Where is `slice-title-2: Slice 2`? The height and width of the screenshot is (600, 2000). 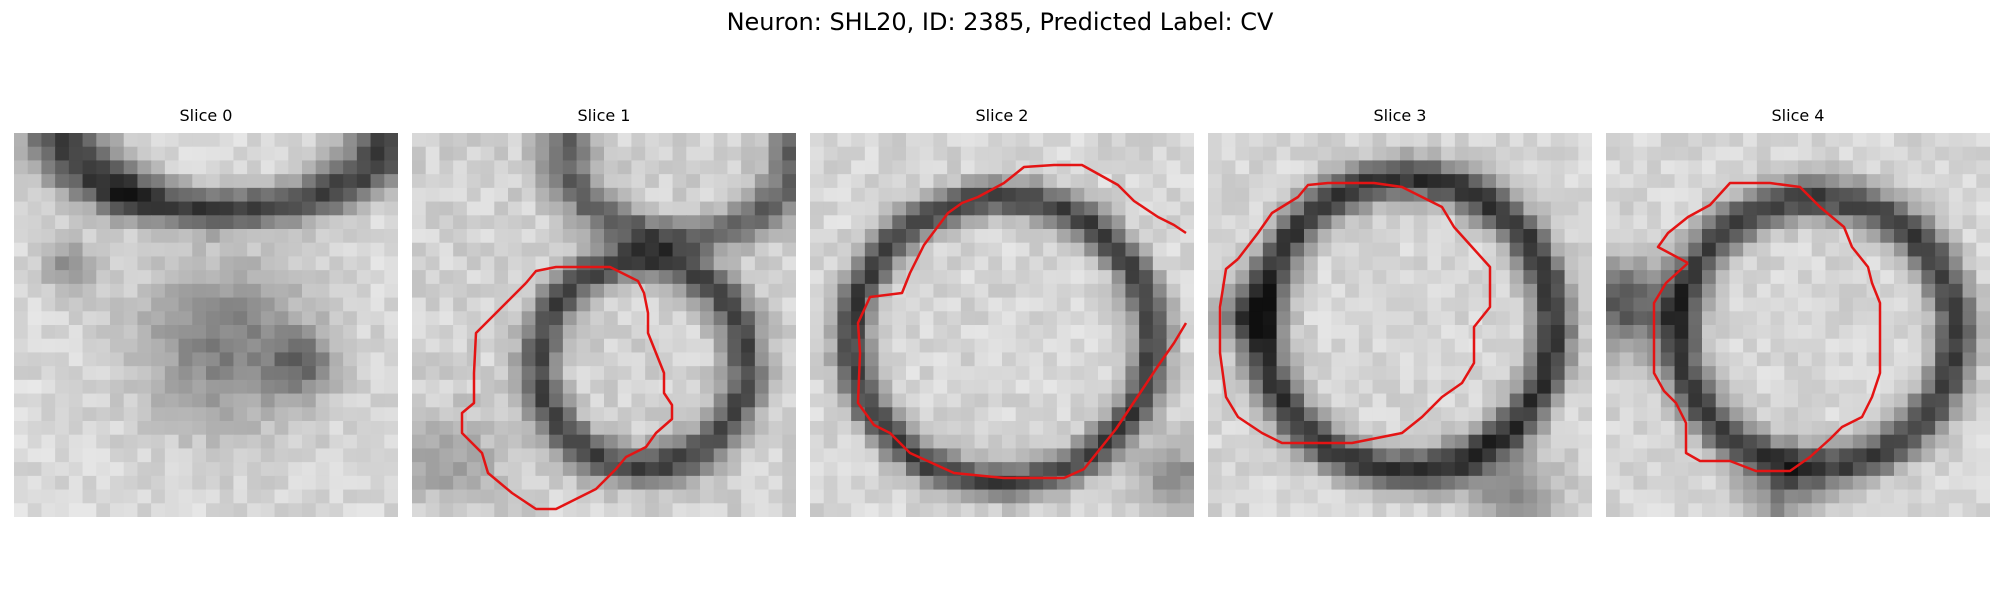 slice-title-2: Slice 2 is located at coordinates (1002, 115).